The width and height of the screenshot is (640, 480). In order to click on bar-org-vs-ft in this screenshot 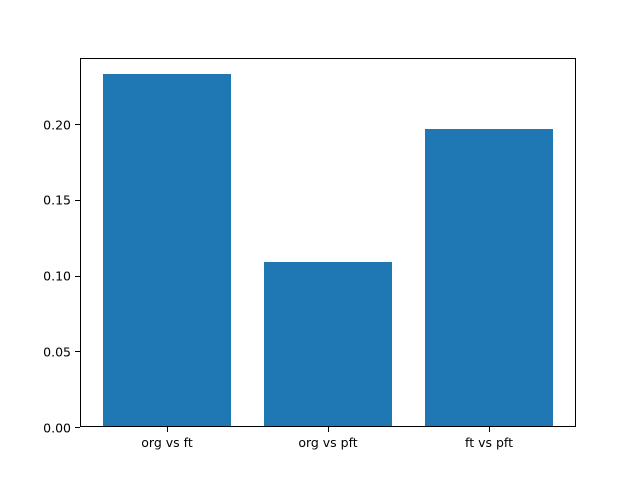, I will do `click(167, 250)`.